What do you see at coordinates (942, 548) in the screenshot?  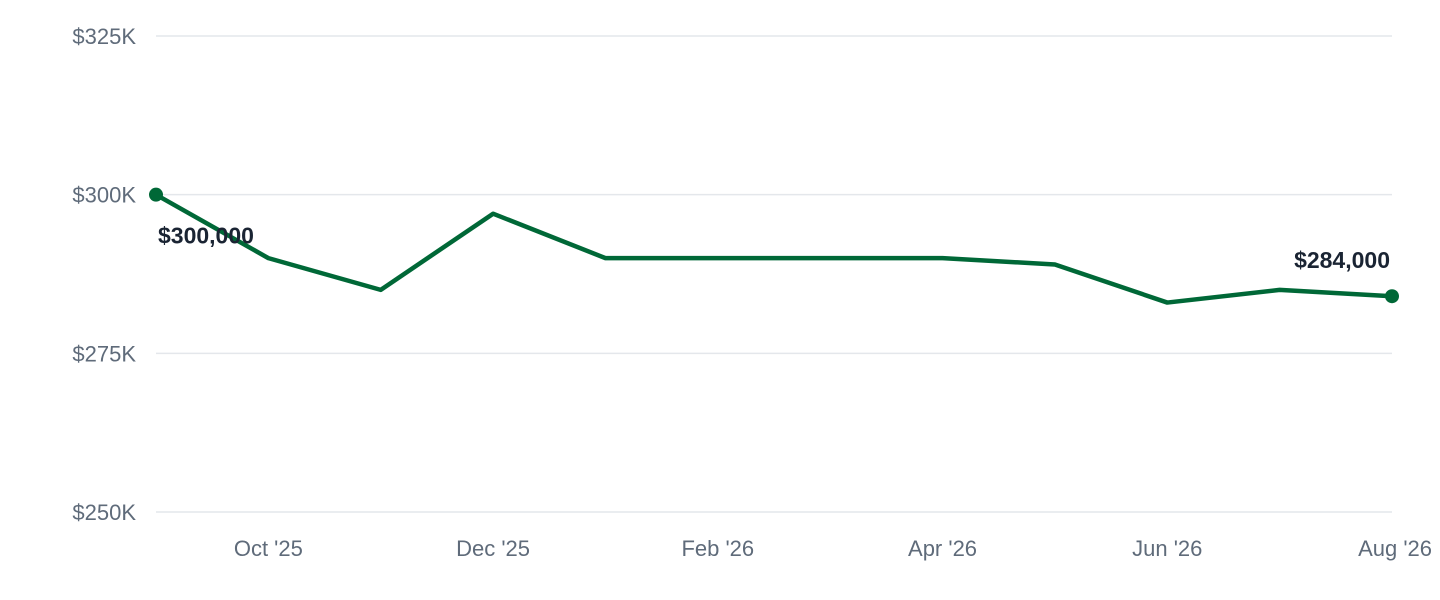 I see `x-tick-label: Apr '26` at bounding box center [942, 548].